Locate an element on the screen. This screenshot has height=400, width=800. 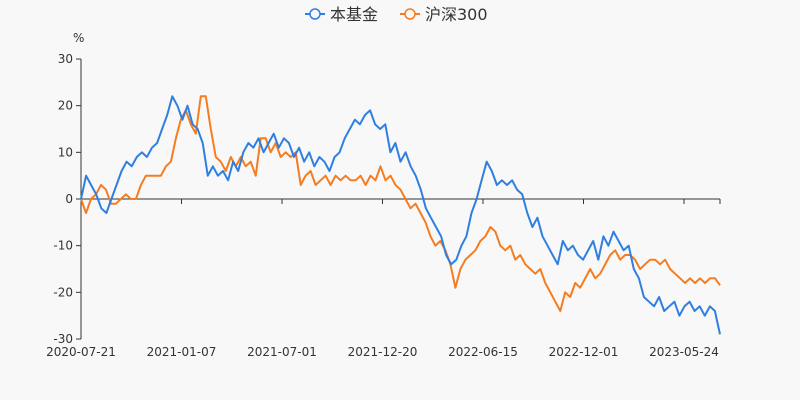
y-tick-label: -10 is located at coordinates (63, 246).